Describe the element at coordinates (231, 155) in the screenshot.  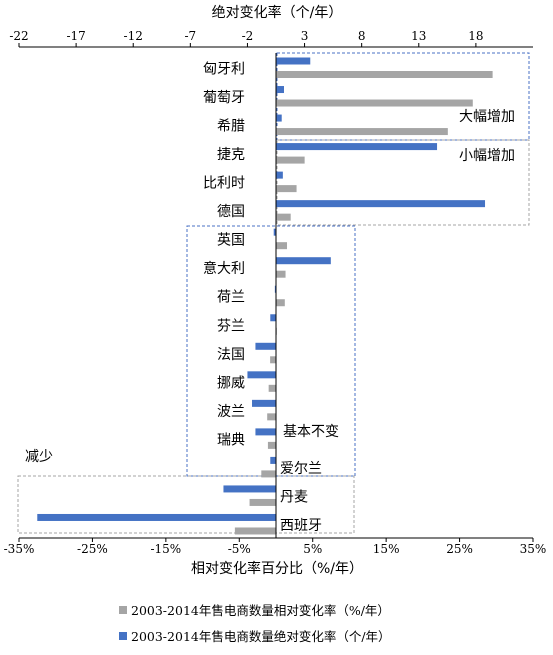
I see `category-label: 捷克` at that location.